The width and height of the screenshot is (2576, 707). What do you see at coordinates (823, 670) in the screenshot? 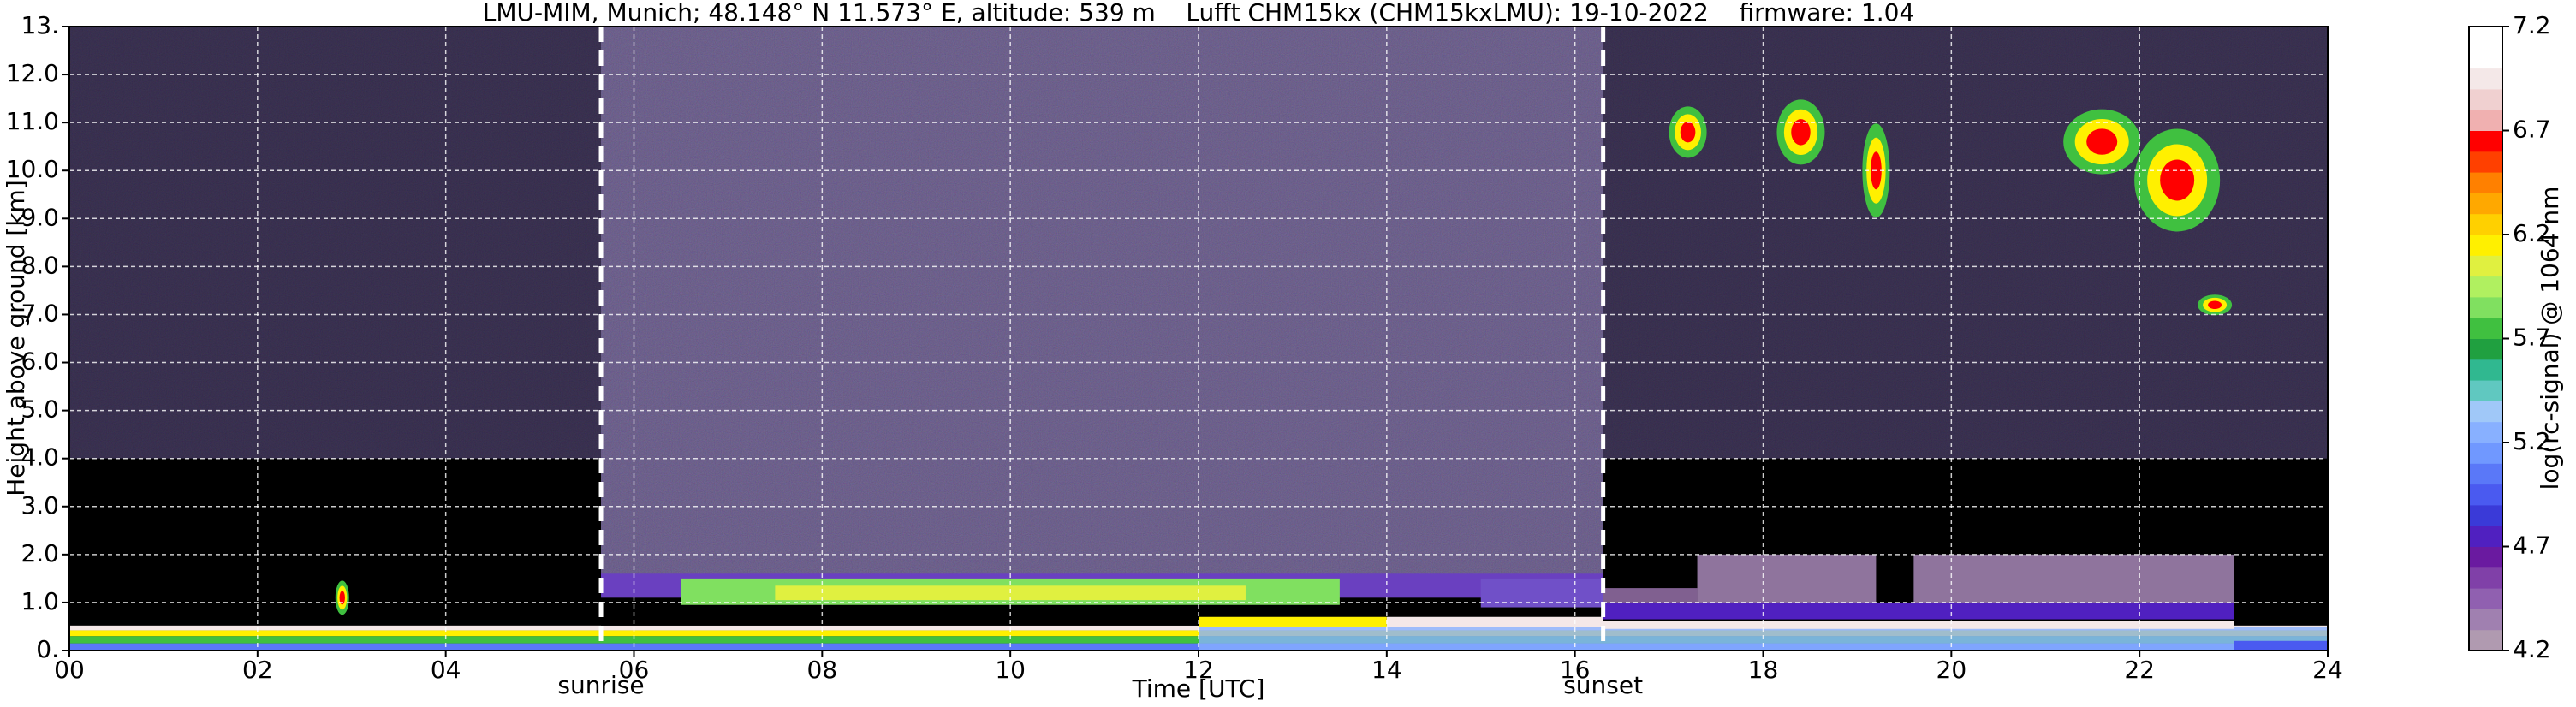
I see `x-tick-label: 08` at bounding box center [823, 670].